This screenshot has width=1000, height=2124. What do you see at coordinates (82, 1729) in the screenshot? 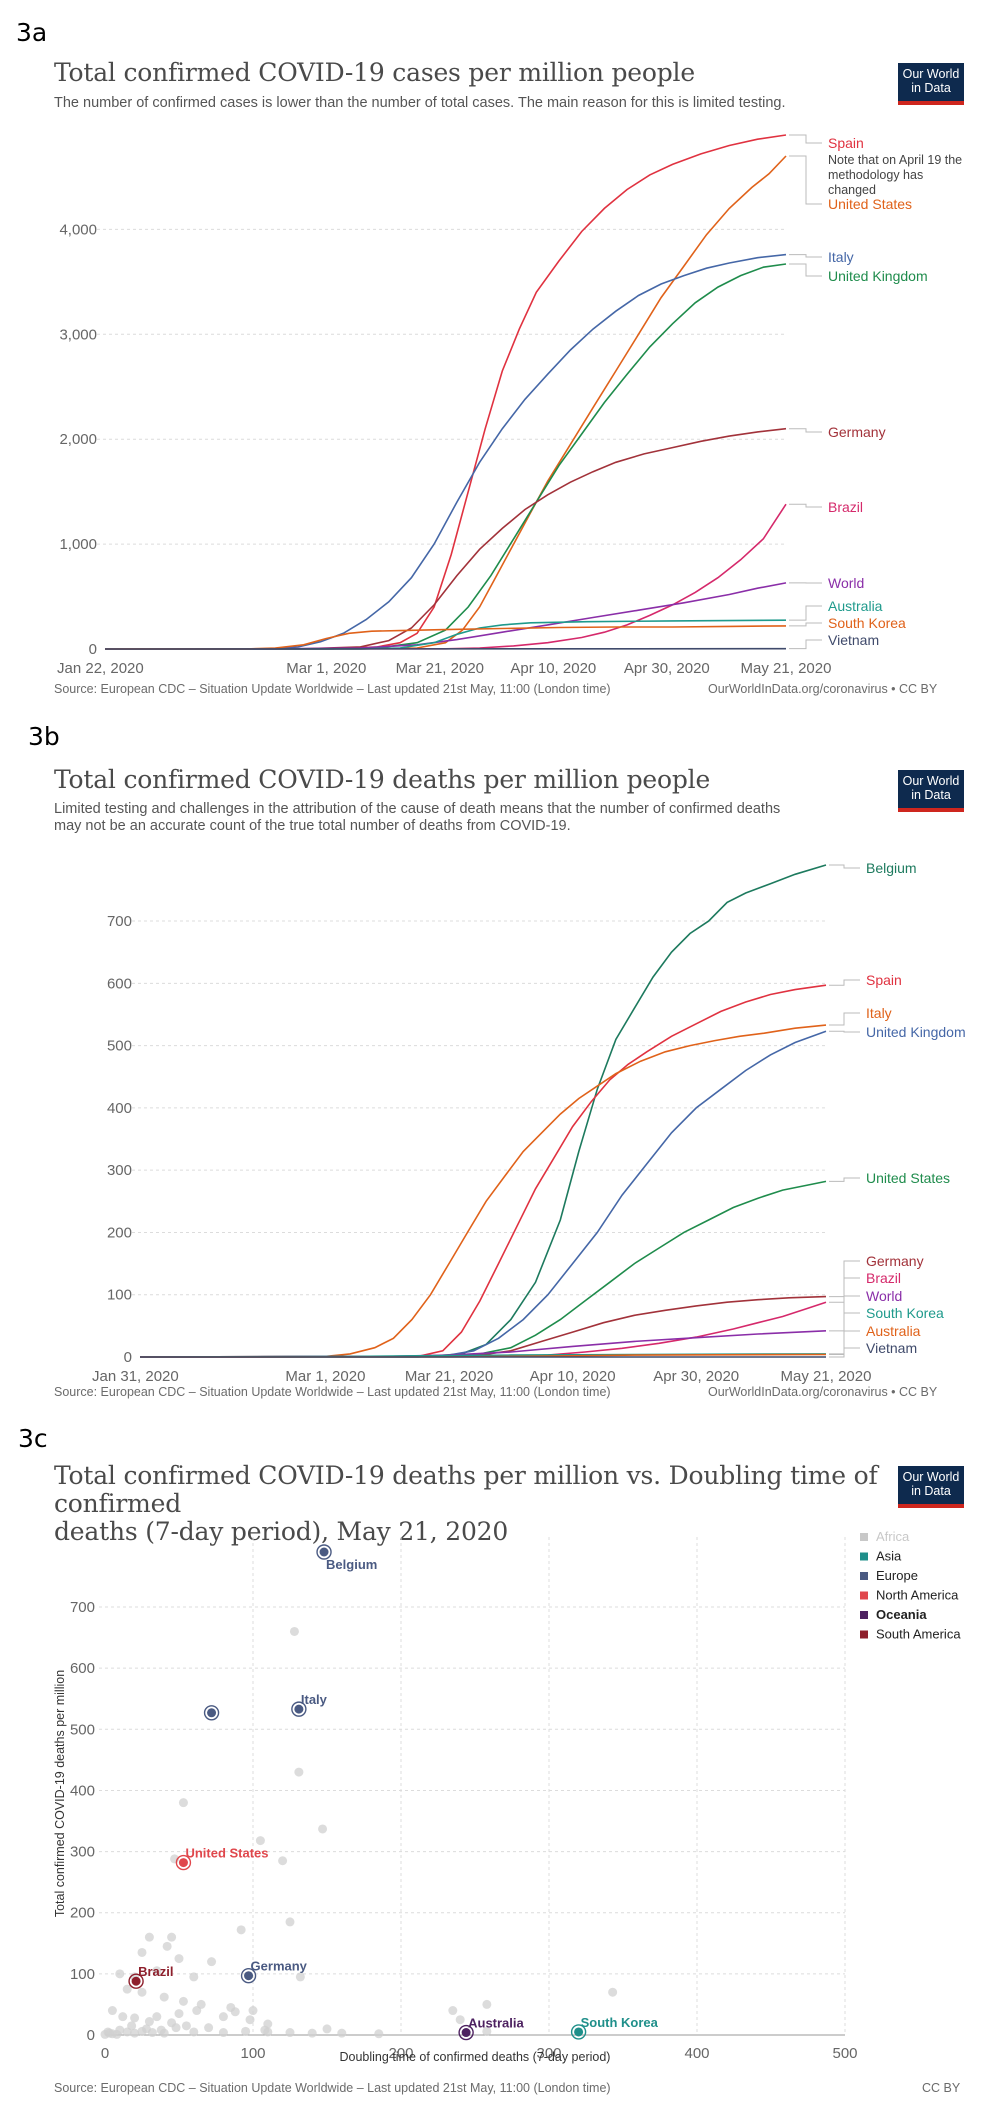
I see `c-y-tick-label: 500` at bounding box center [82, 1729].